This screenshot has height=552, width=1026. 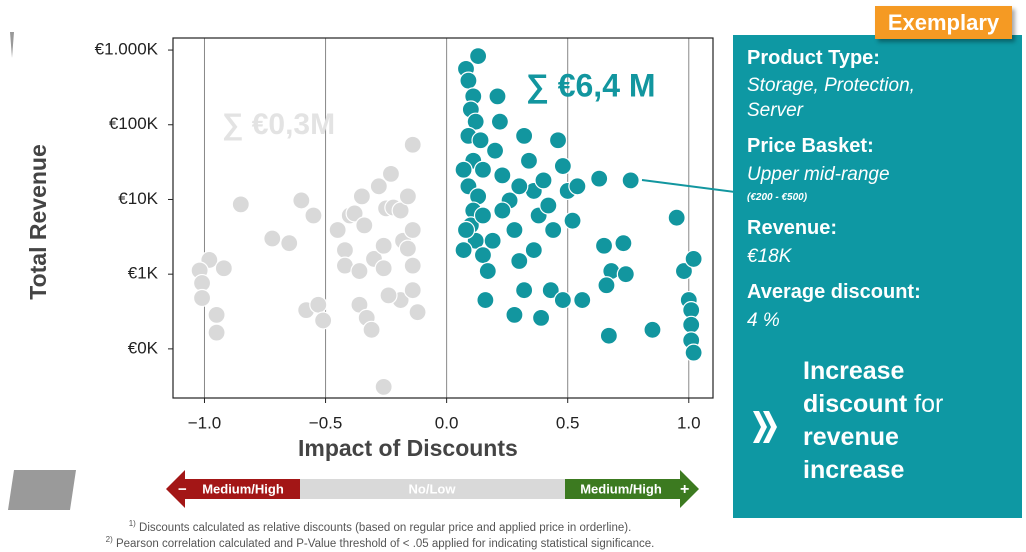 What do you see at coordinates (929, 404) in the screenshot?
I see `action-word: for` at bounding box center [929, 404].